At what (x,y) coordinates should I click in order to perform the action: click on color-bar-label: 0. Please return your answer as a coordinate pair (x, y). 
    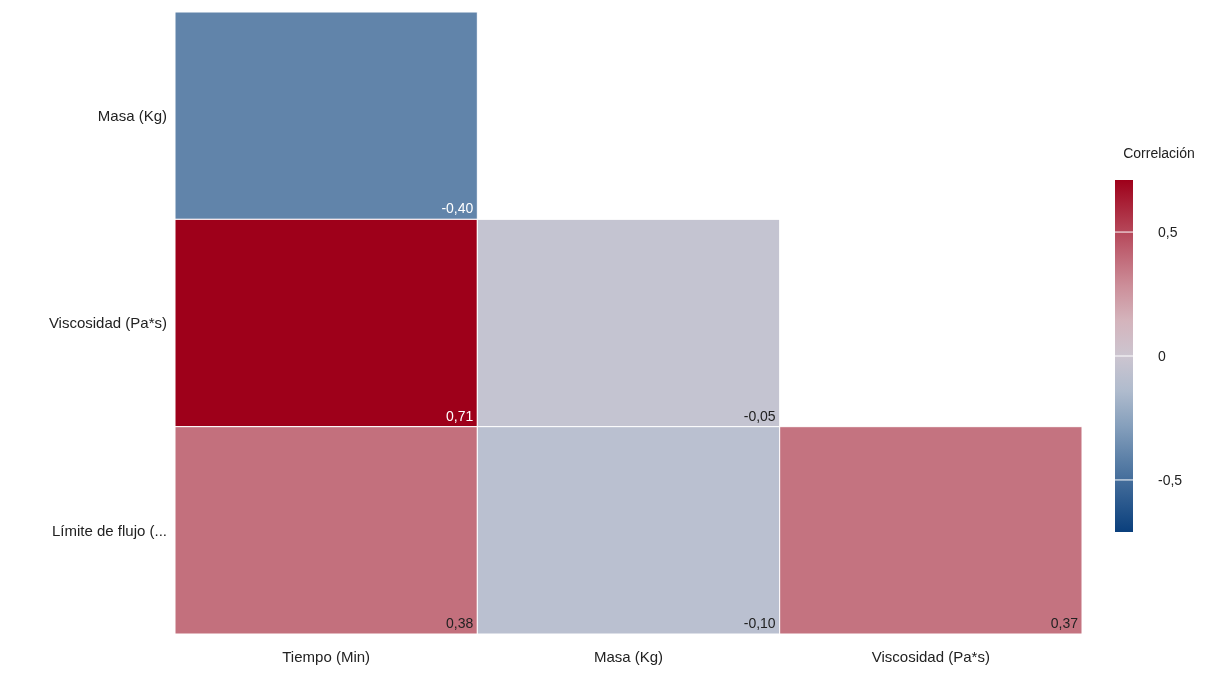
    Looking at the image, I should click on (1162, 355).